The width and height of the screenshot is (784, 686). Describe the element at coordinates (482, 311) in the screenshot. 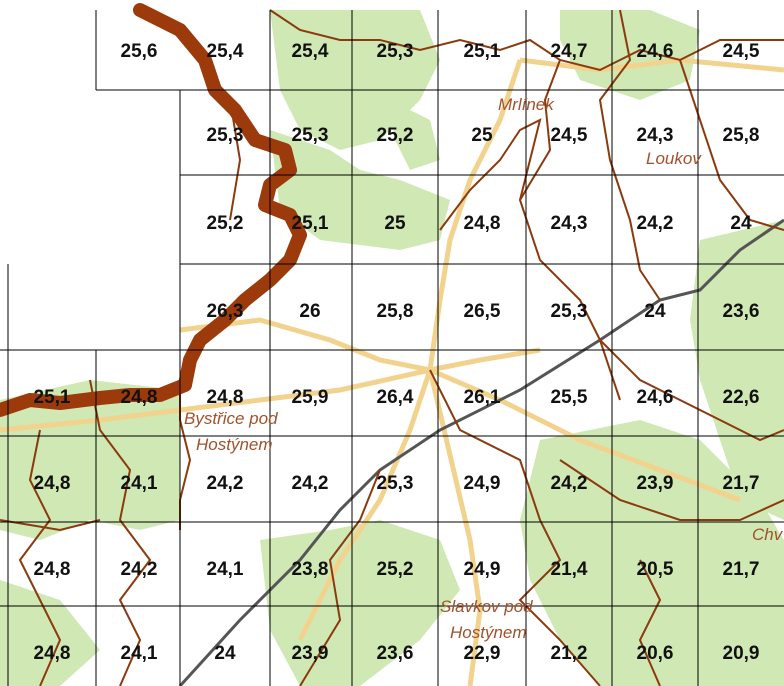

I see `grid-cell-value: 26,5` at that location.